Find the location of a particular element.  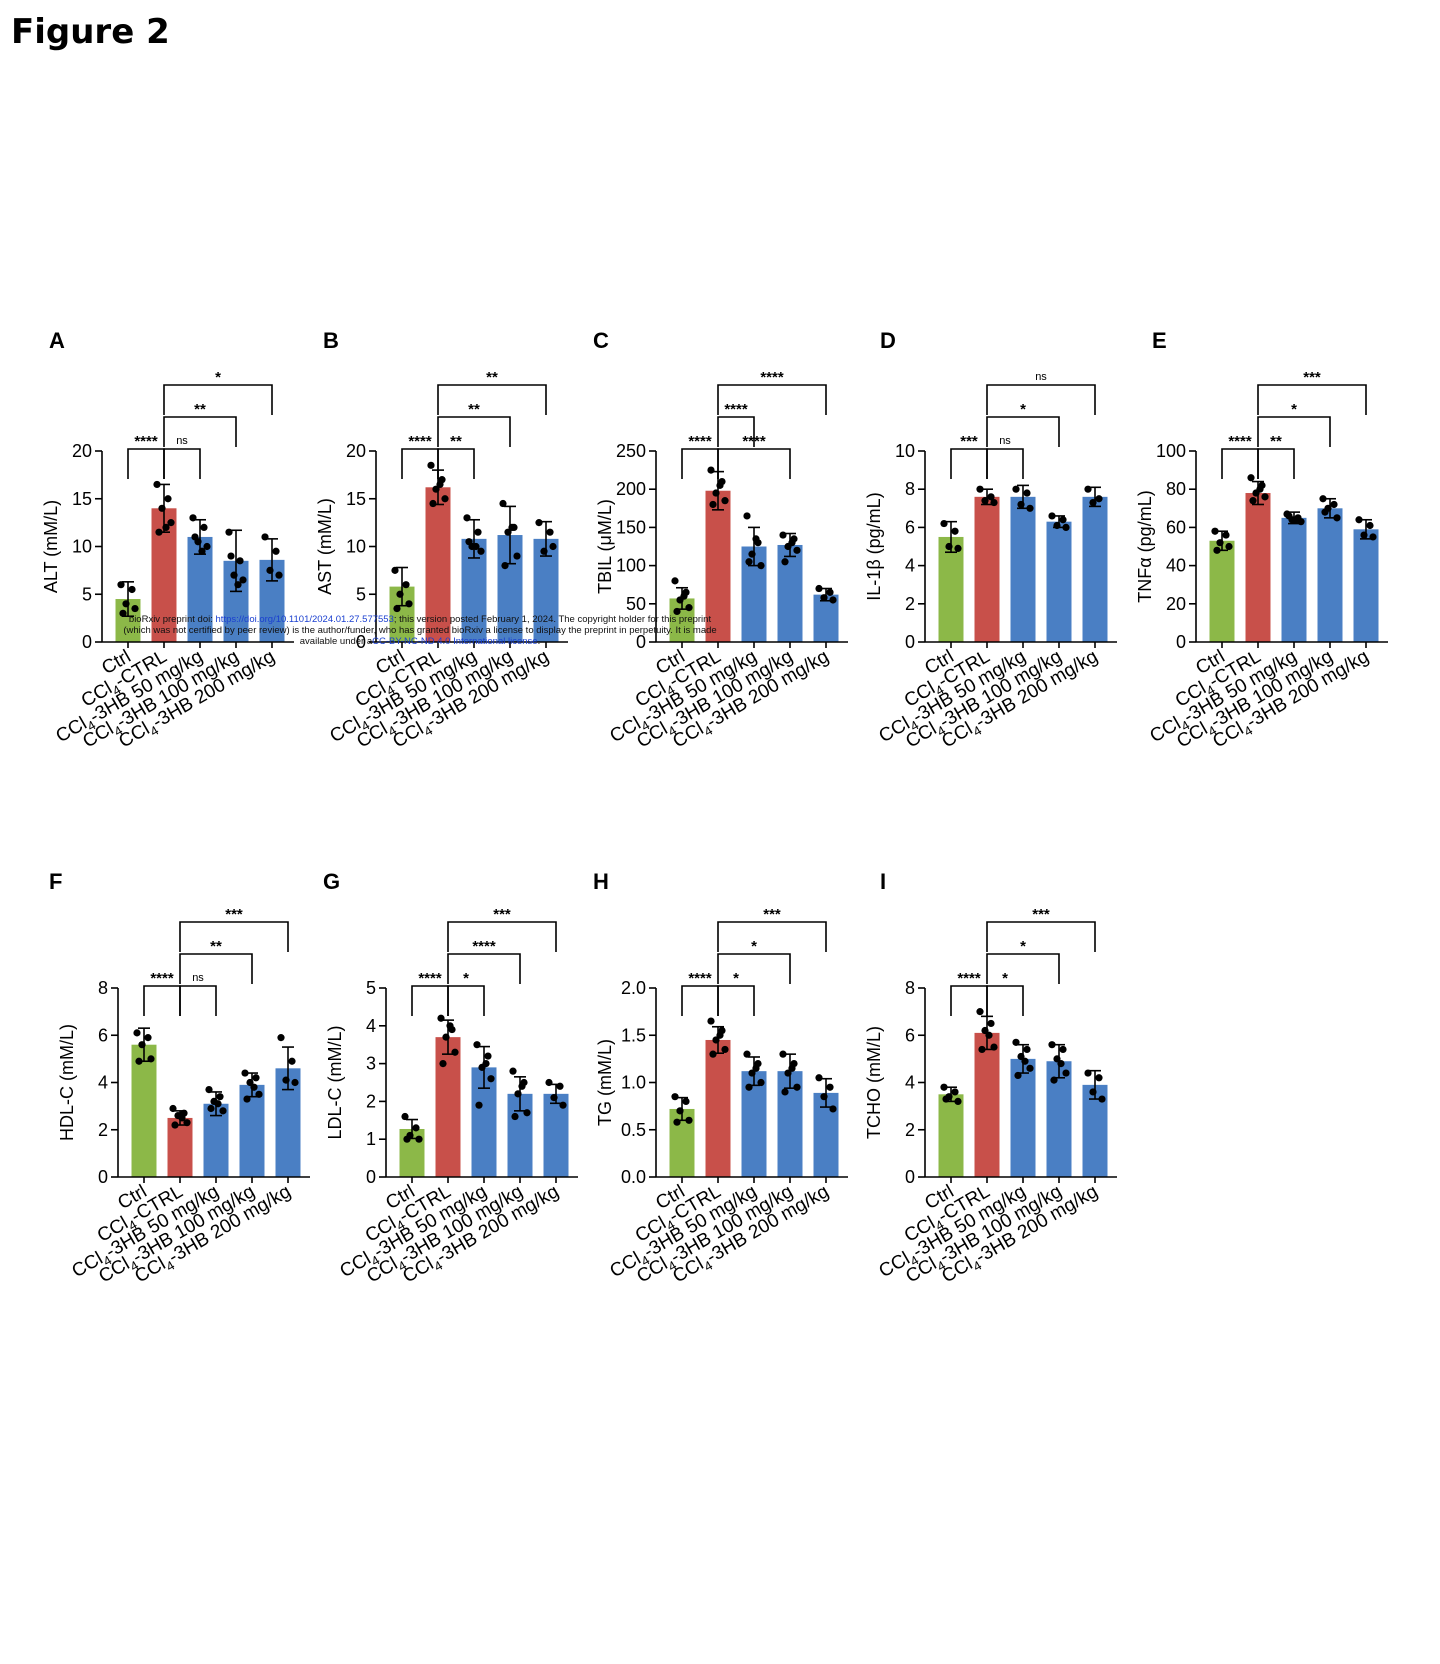

y-tick-label: 0 is located at coordinates (910, 642).